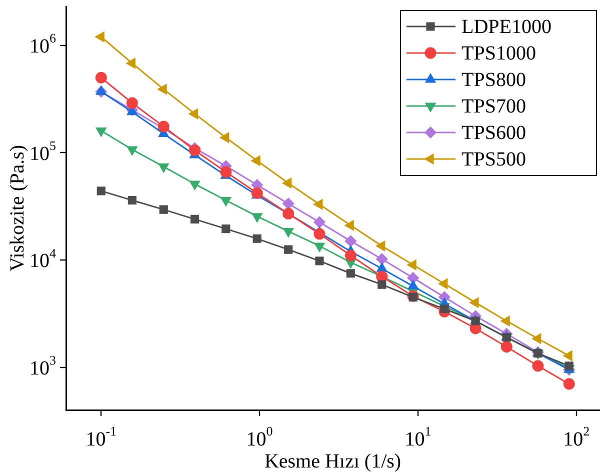 Image resolution: width=606 pixels, height=475 pixels. Describe the element at coordinates (17, 208) in the screenshot. I see `y-axis-title: Viskozite (Pa.s)` at that location.